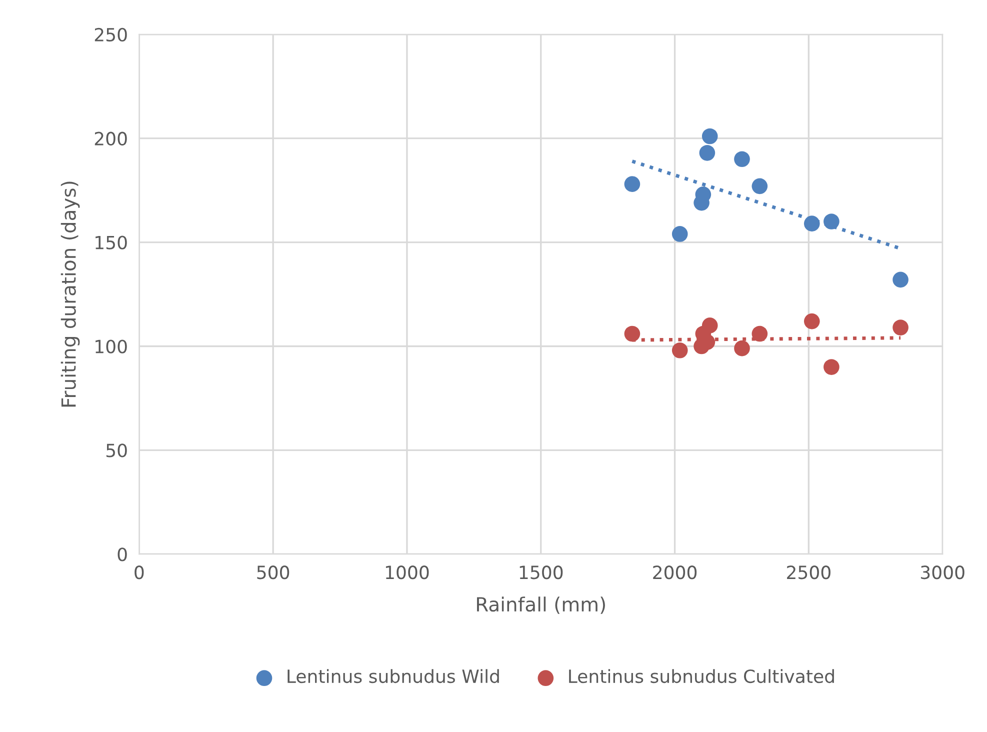  I want to click on y-tick-label: 150, so click(111, 243).